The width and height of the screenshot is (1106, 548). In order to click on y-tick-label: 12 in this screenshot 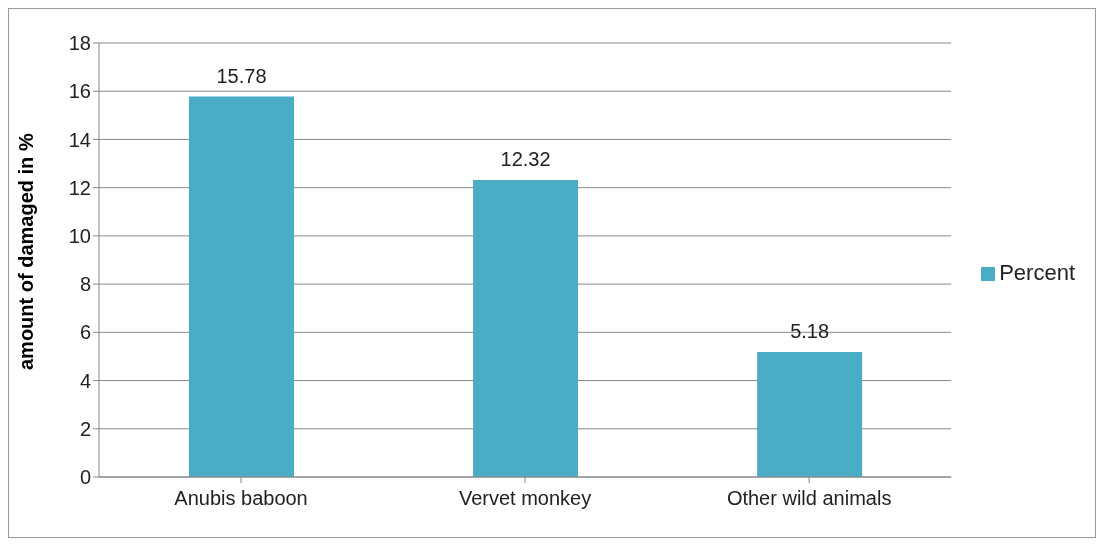, I will do `click(79, 187)`.